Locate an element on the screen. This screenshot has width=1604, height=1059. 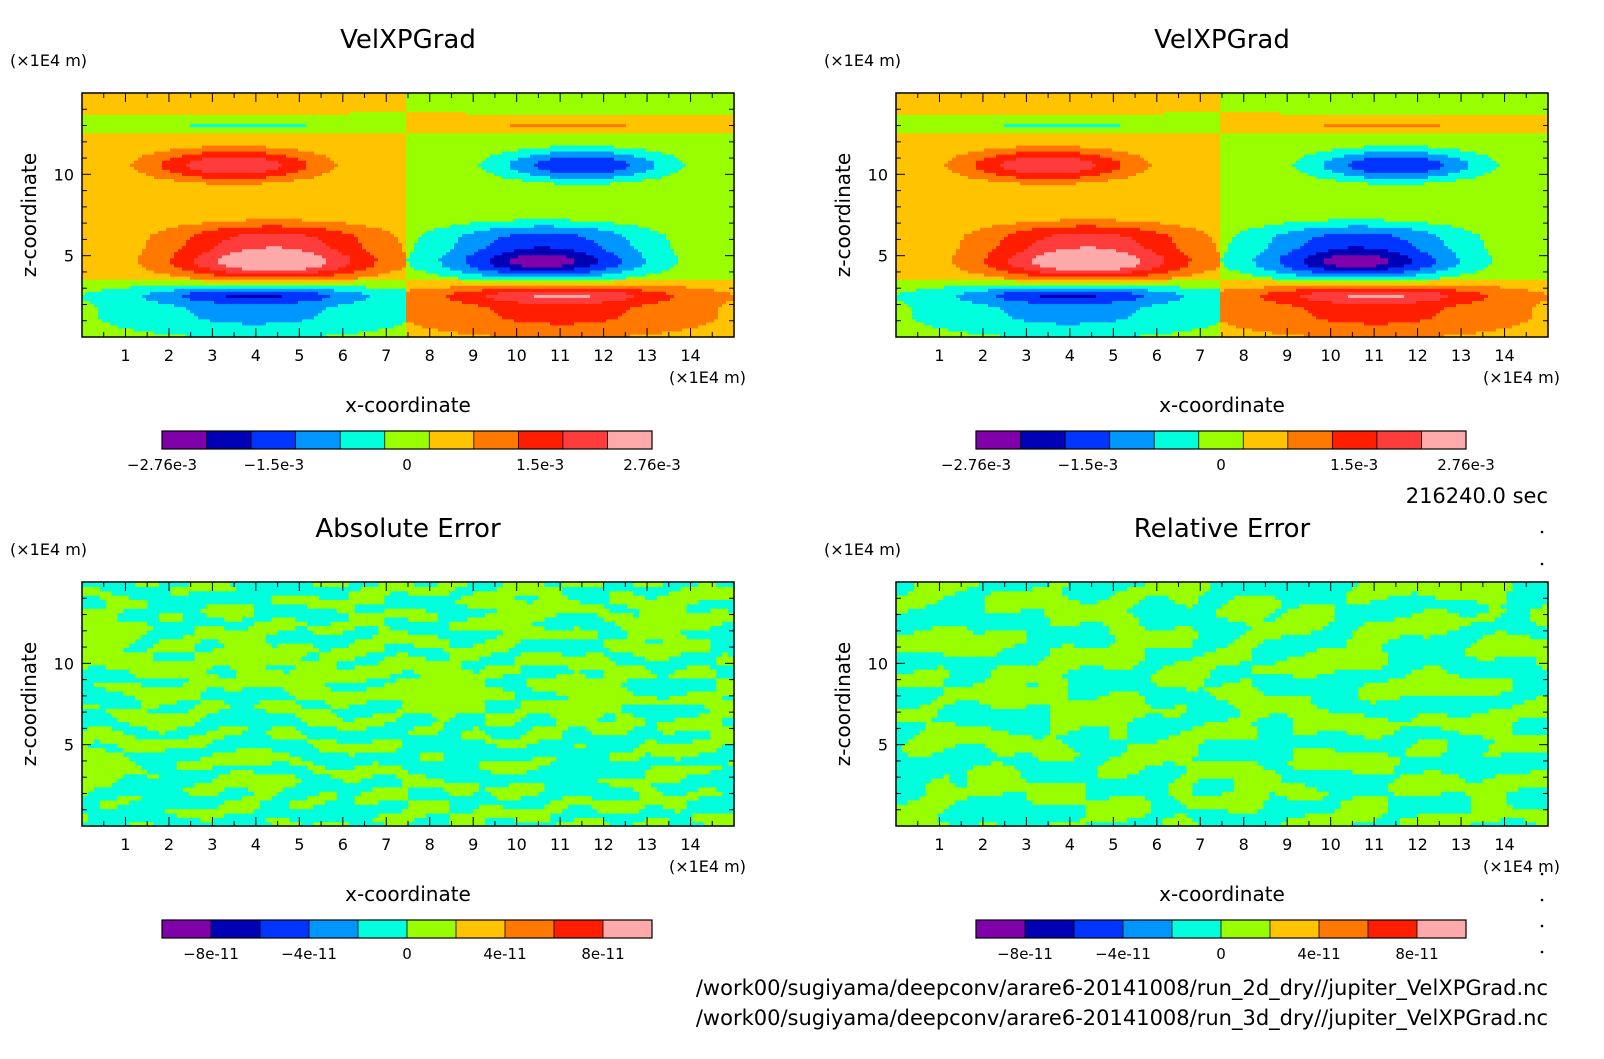
heatmap-cells is located at coordinates (408, 215).